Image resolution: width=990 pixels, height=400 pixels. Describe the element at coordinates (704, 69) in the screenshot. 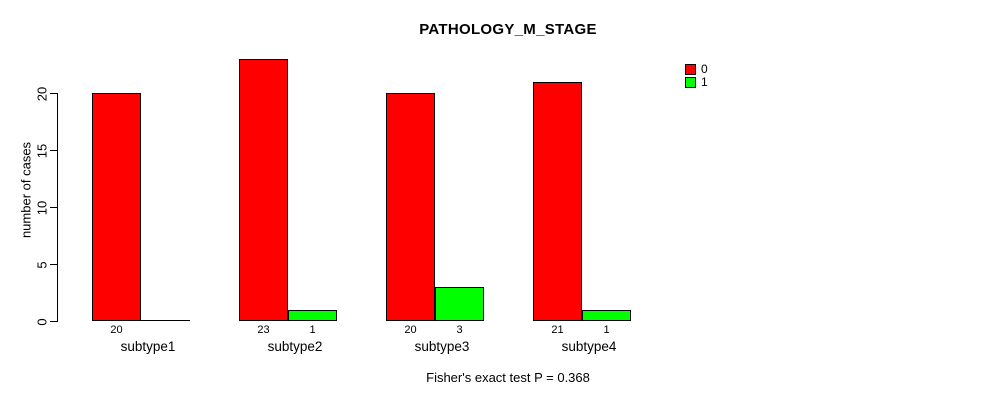

I see `legend-label-0: 0` at that location.